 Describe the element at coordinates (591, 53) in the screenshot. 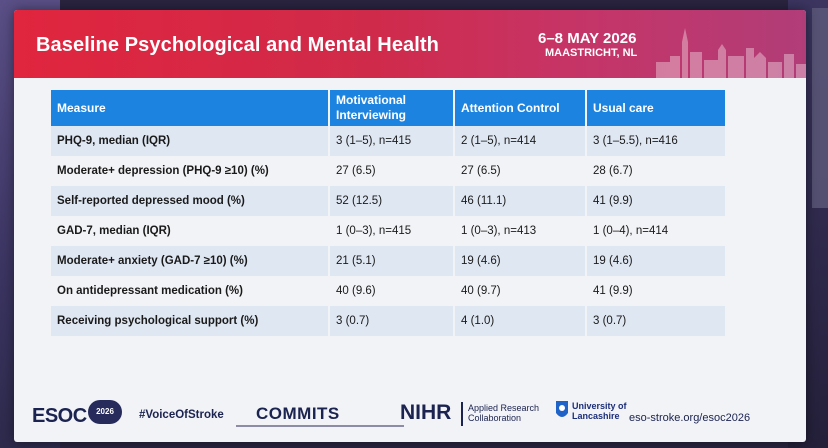

I see `event-place: MAASTRICHT, NL` at that location.